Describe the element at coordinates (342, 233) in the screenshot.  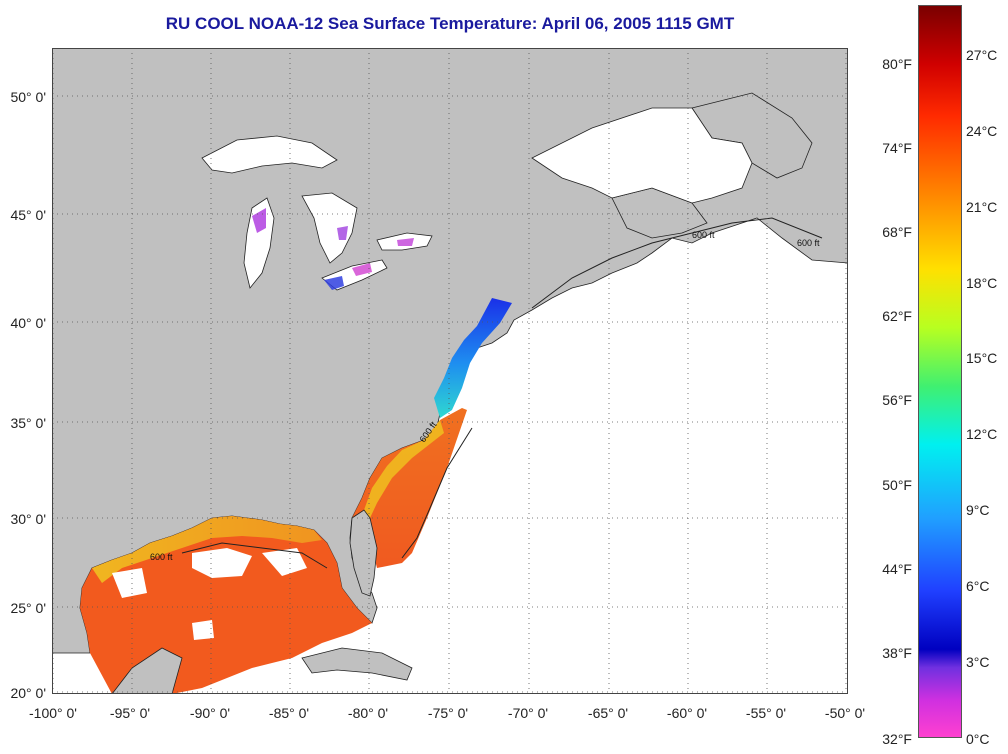
I see `lake-huron-sst` at that location.